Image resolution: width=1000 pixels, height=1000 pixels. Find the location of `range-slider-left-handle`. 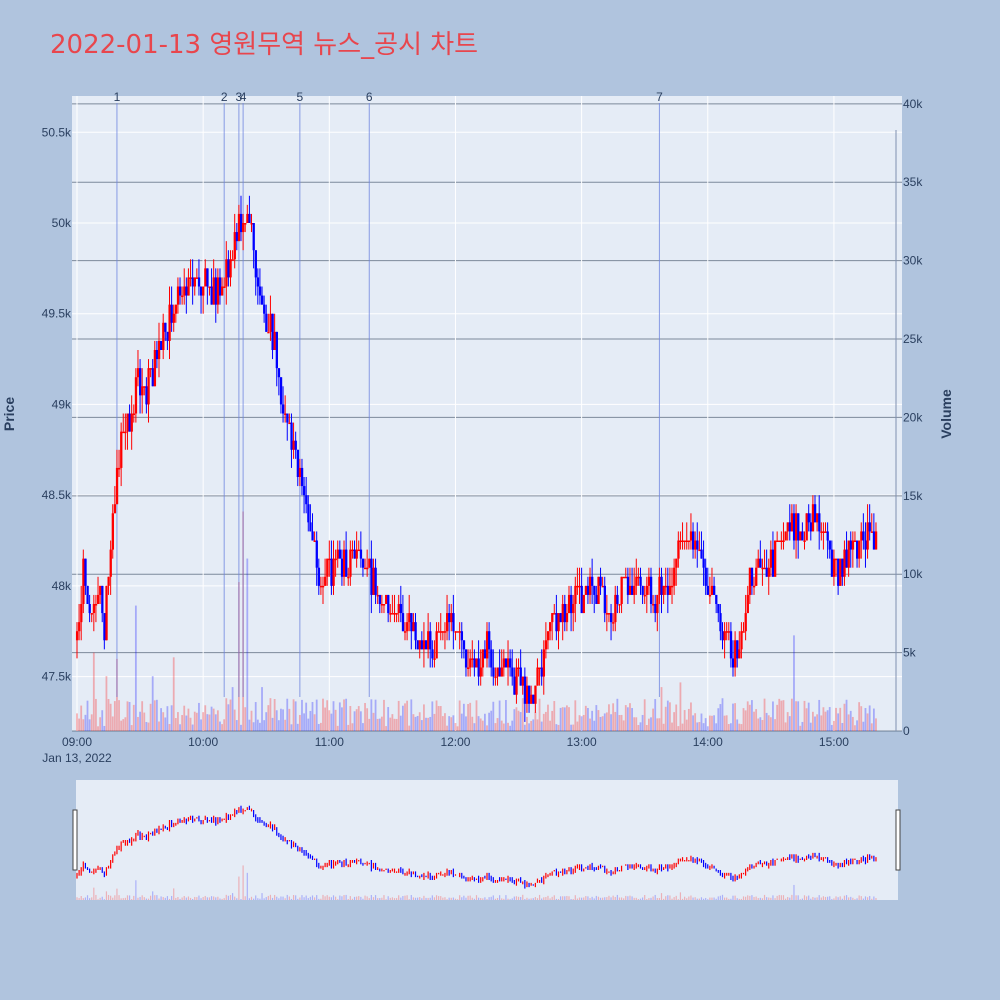

range-slider-left-handle is located at coordinates (75, 840).